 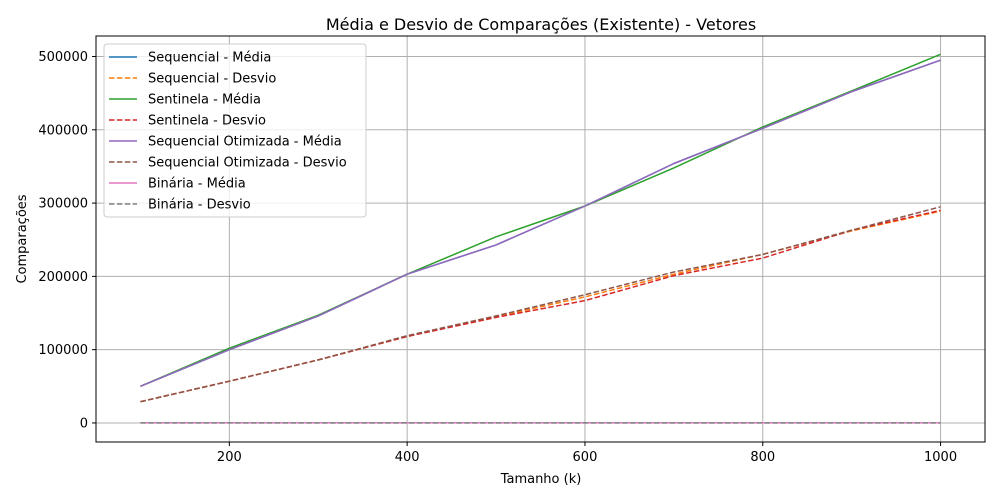 I want to click on legend-label: Sequencial - Média, so click(x=209, y=58).